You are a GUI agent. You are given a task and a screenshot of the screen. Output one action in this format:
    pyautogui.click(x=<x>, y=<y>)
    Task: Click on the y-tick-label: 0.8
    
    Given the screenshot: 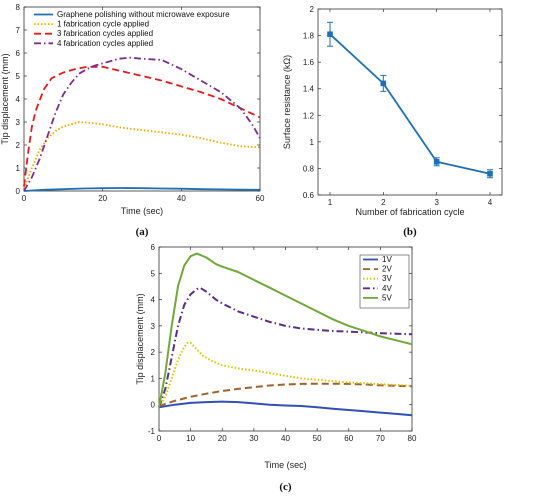 What is the action you would take?
    pyautogui.click(x=309, y=168)
    